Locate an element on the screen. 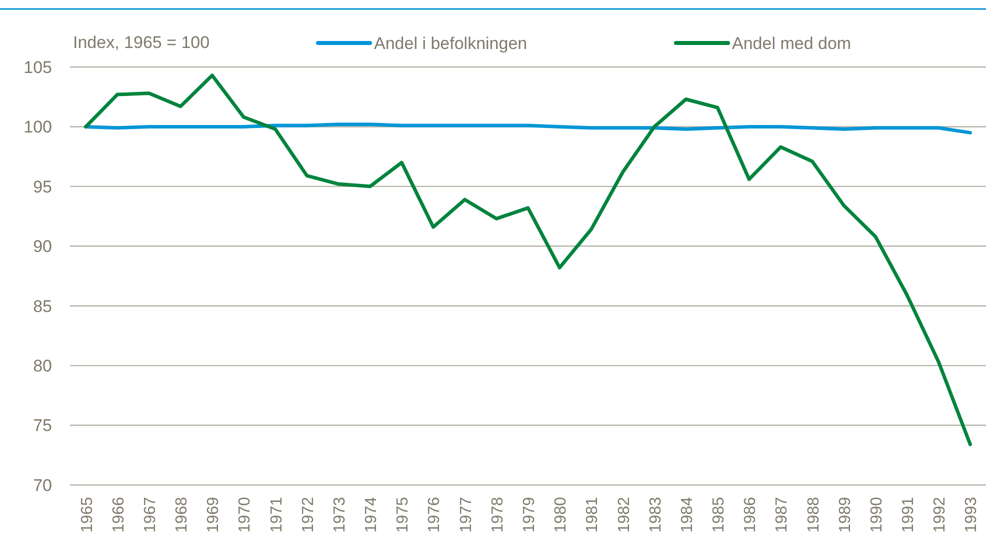 This screenshot has width=986, height=542. x-tick-label: 1984 is located at coordinates (687, 514).